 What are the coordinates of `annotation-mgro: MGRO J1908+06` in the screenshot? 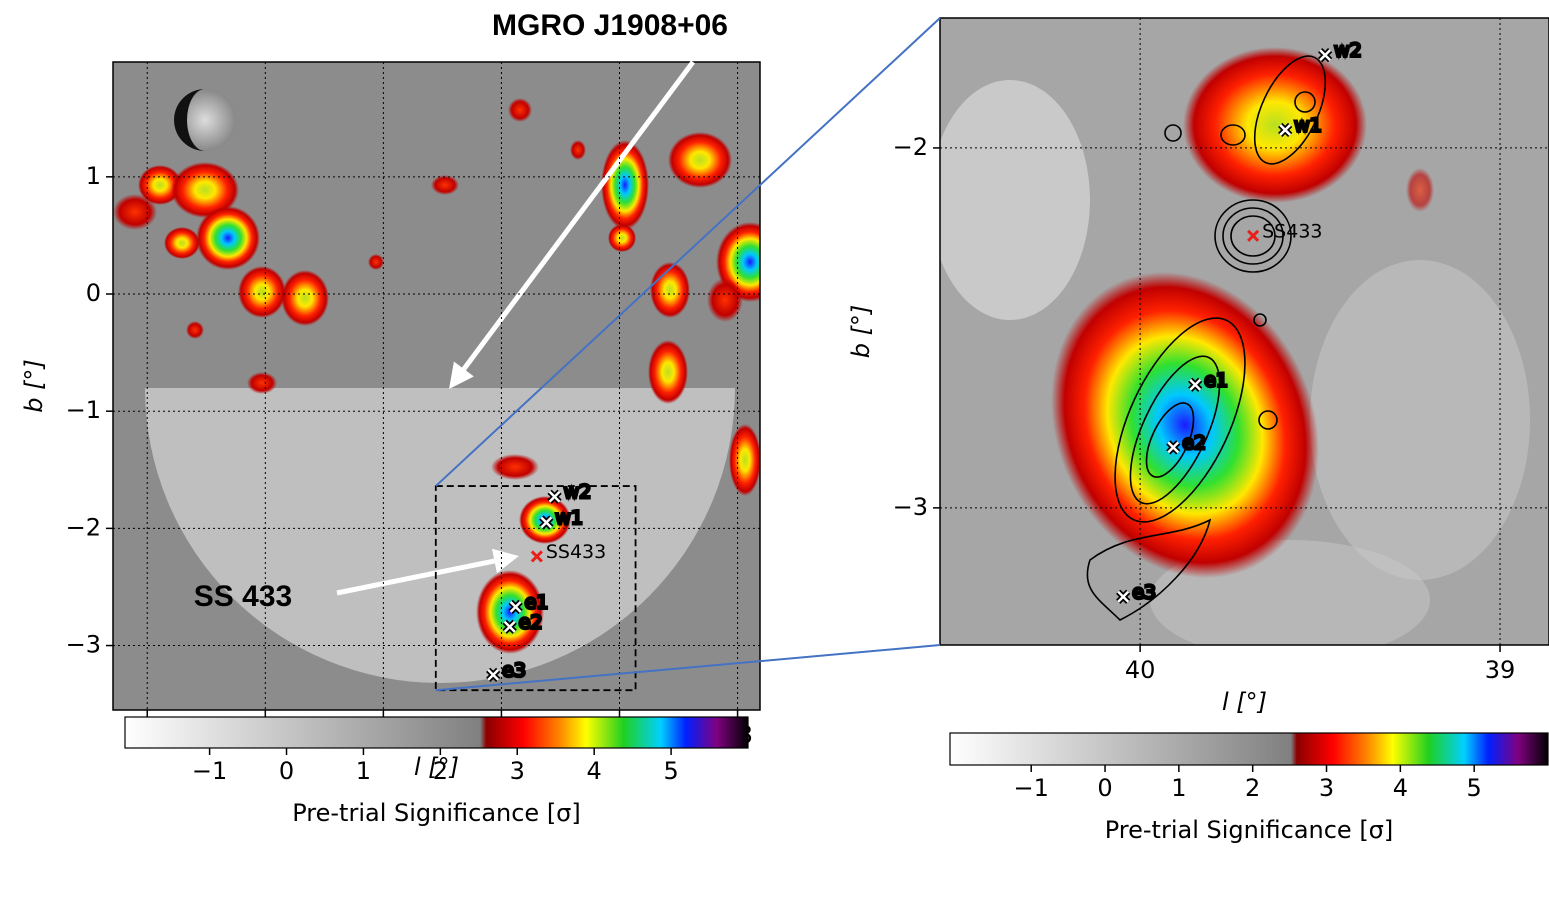 It's located at (610, 25).